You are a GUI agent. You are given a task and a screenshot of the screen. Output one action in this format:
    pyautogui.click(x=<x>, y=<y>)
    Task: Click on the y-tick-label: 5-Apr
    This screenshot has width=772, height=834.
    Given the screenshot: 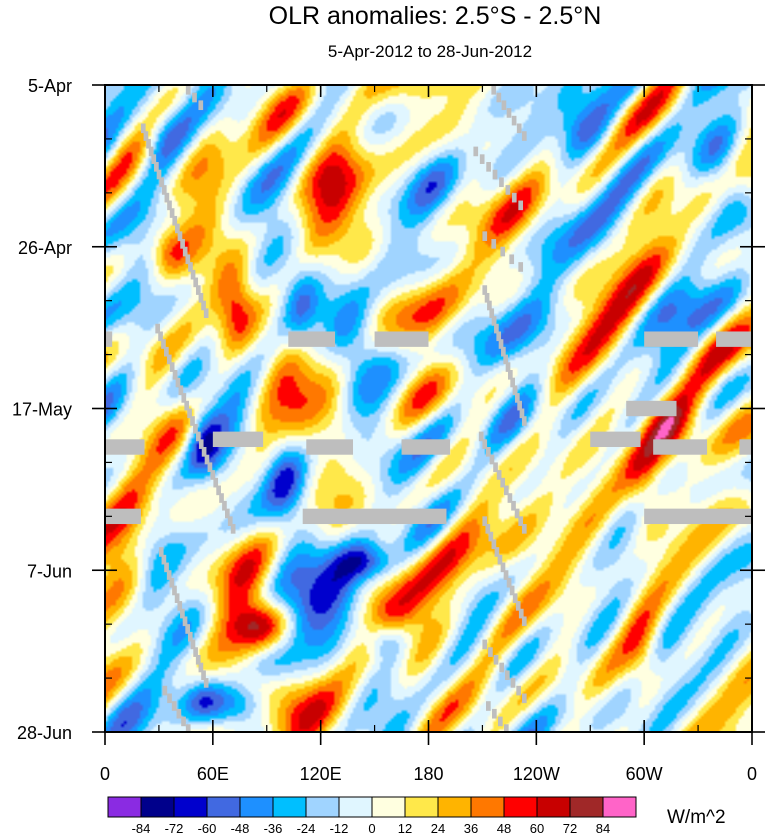 What is the action you would take?
    pyautogui.click(x=50, y=86)
    